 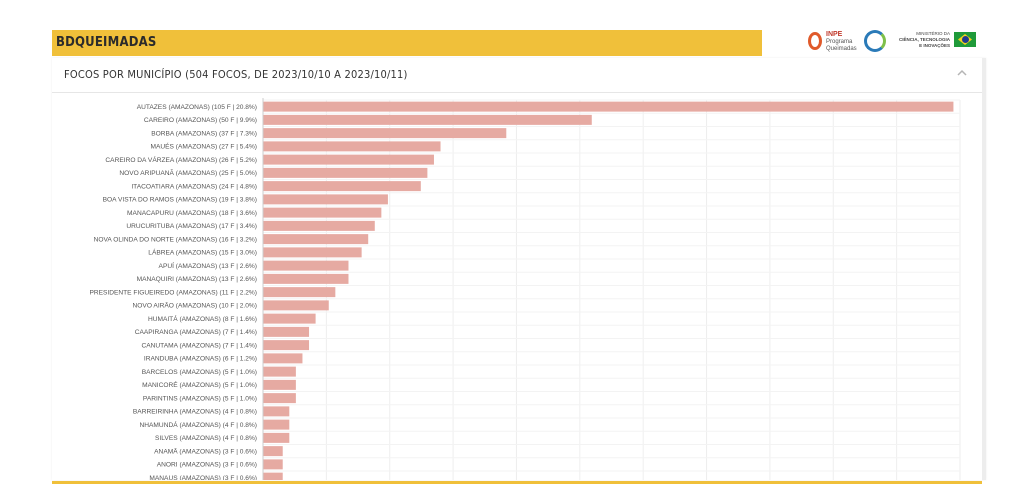 I want to click on category-label: MANICORÉ (AMAZONAS) (5 F | 1.0%), so click(x=199, y=384).